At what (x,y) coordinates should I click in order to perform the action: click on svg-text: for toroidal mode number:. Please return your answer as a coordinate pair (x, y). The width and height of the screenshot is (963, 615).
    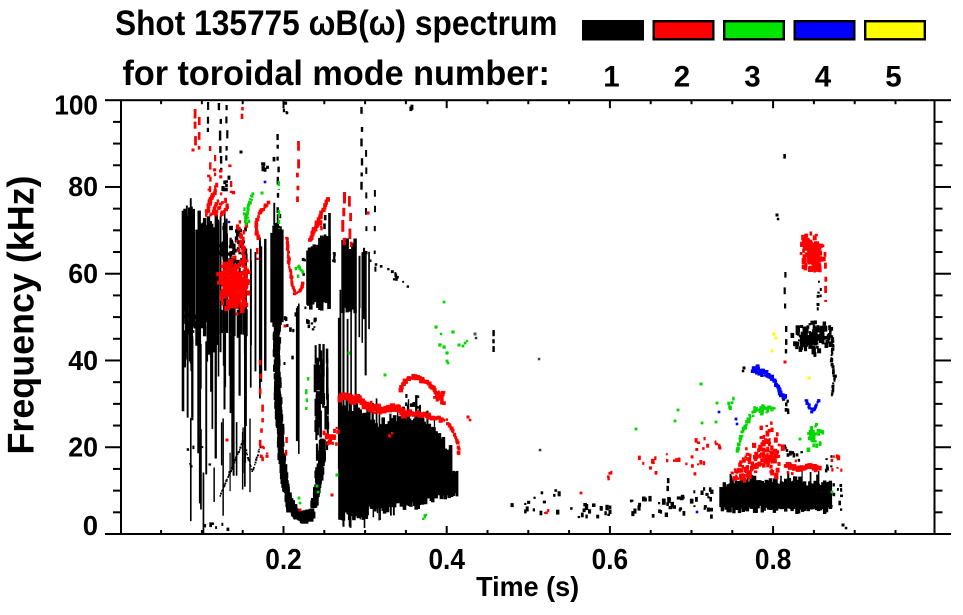
    Looking at the image, I should click on (336, 73).